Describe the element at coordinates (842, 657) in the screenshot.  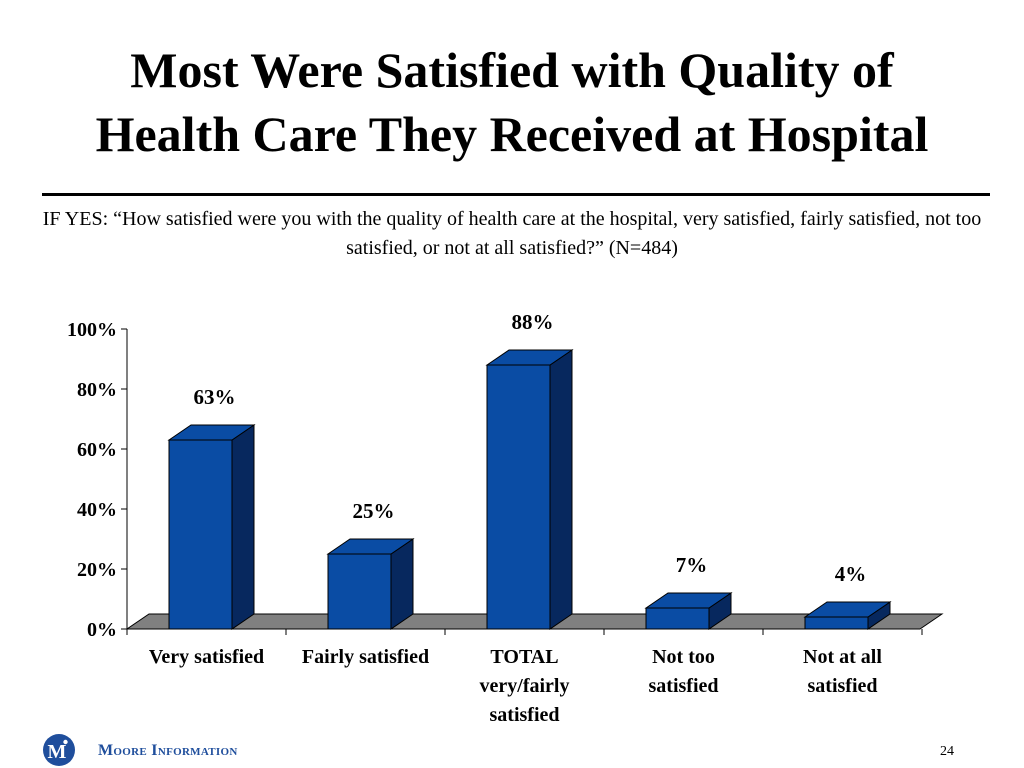
I see `category-label: Not at all` at that location.